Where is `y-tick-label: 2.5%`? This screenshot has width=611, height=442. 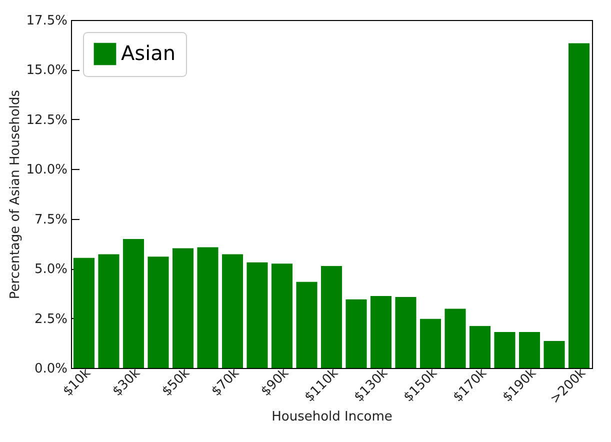 y-tick-label: 2.5% is located at coordinates (51, 319).